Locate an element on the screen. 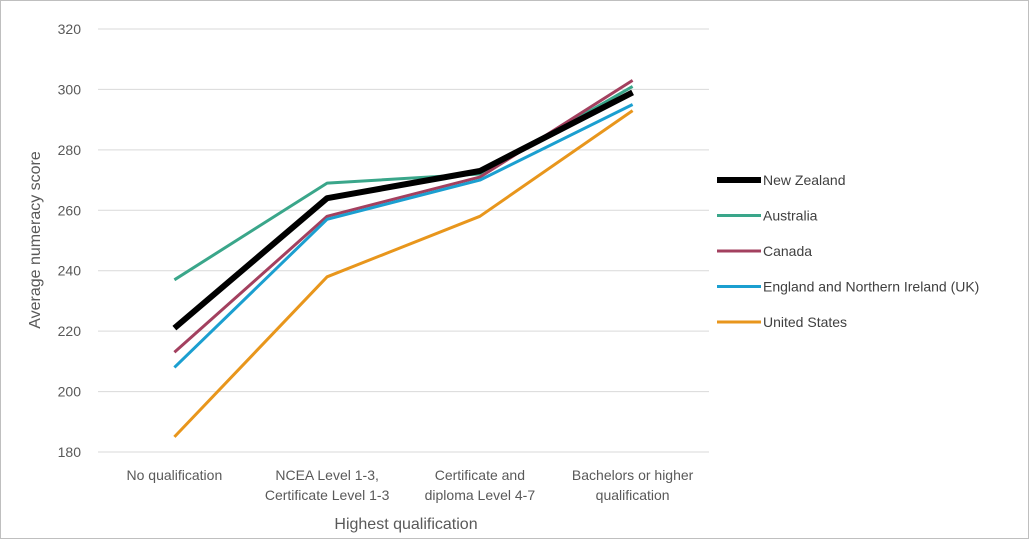 The width and height of the screenshot is (1029, 540). y-tick-label: 180 is located at coordinates (70, 452).